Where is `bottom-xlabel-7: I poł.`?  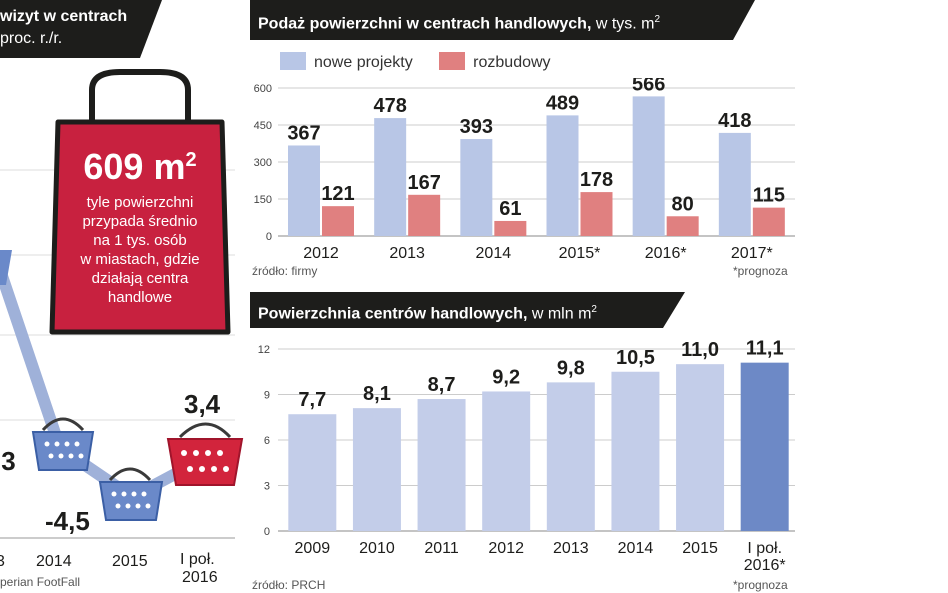
bottom-xlabel-7: I poł. is located at coordinates (764, 548).